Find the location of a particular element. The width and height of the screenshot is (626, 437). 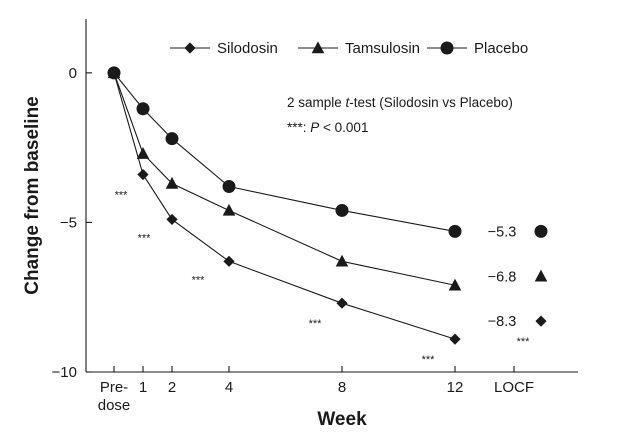

locf-value-silodosin: −8.3 is located at coordinates (502, 322).